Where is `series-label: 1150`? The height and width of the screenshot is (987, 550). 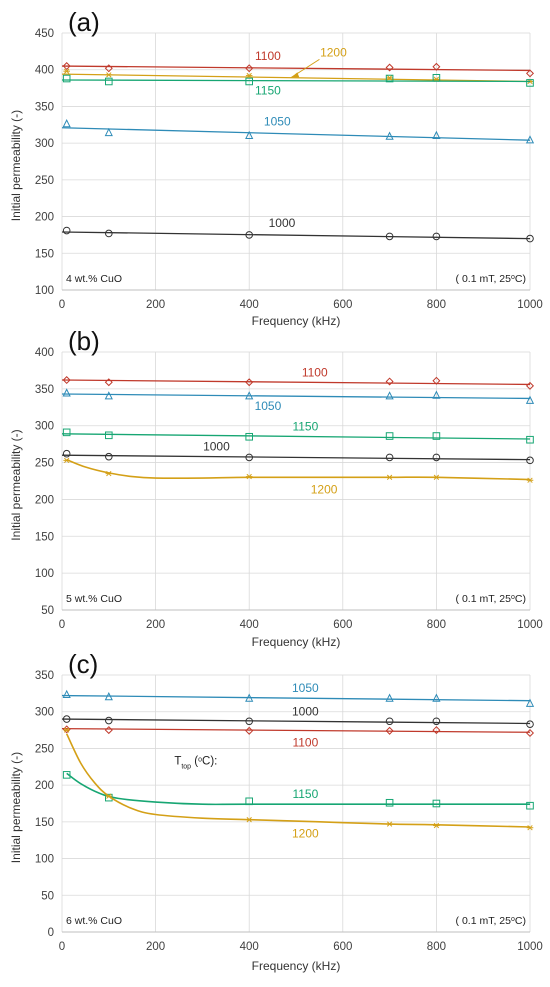 series-label: 1150 is located at coordinates (305, 794).